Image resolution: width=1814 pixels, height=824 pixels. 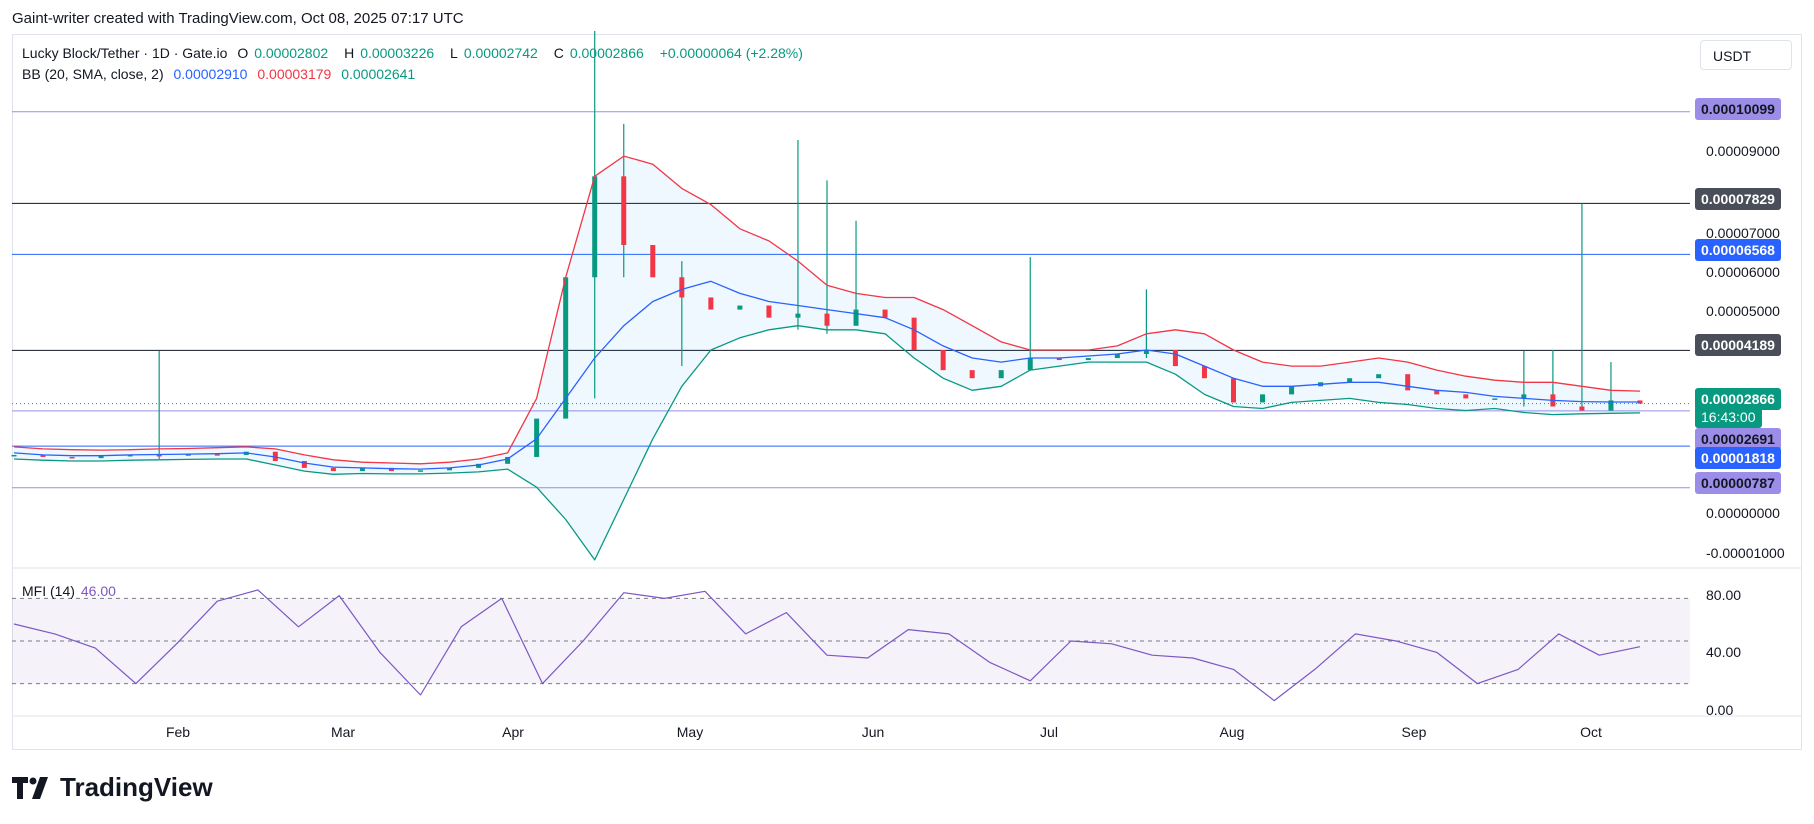 I want to click on low-label: L, so click(x=454, y=53).